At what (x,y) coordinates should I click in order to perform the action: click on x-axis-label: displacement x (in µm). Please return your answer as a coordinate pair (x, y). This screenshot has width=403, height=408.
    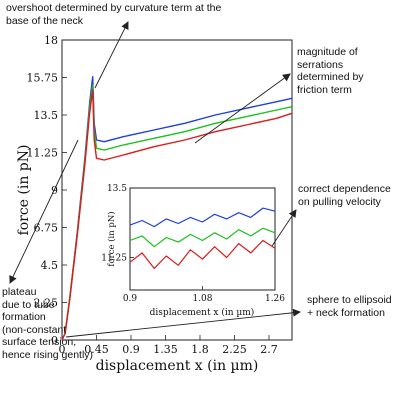
    Looking at the image, I should click on (177, 366).